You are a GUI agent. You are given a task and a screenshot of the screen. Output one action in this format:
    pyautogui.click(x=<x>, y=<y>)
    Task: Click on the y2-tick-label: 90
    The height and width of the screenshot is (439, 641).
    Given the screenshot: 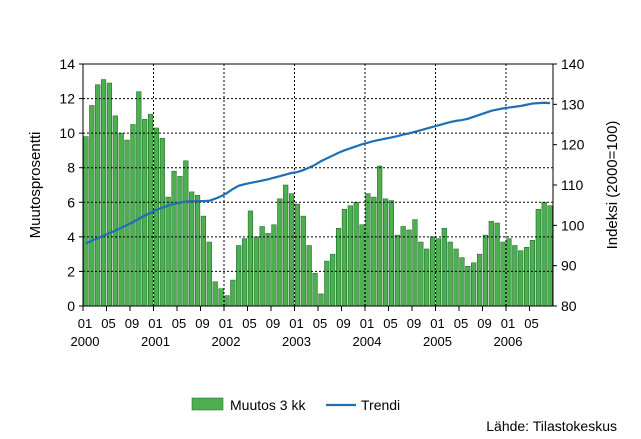 What is the action you would take?
    pyautogui.click(x=569, y=266)
    